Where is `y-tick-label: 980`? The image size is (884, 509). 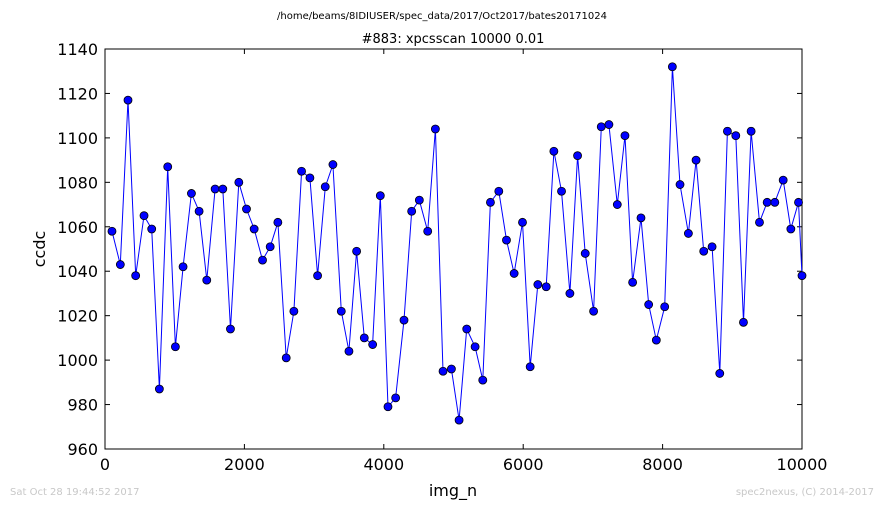 y-tick-label: 980 is located at coordinates (82, 405).